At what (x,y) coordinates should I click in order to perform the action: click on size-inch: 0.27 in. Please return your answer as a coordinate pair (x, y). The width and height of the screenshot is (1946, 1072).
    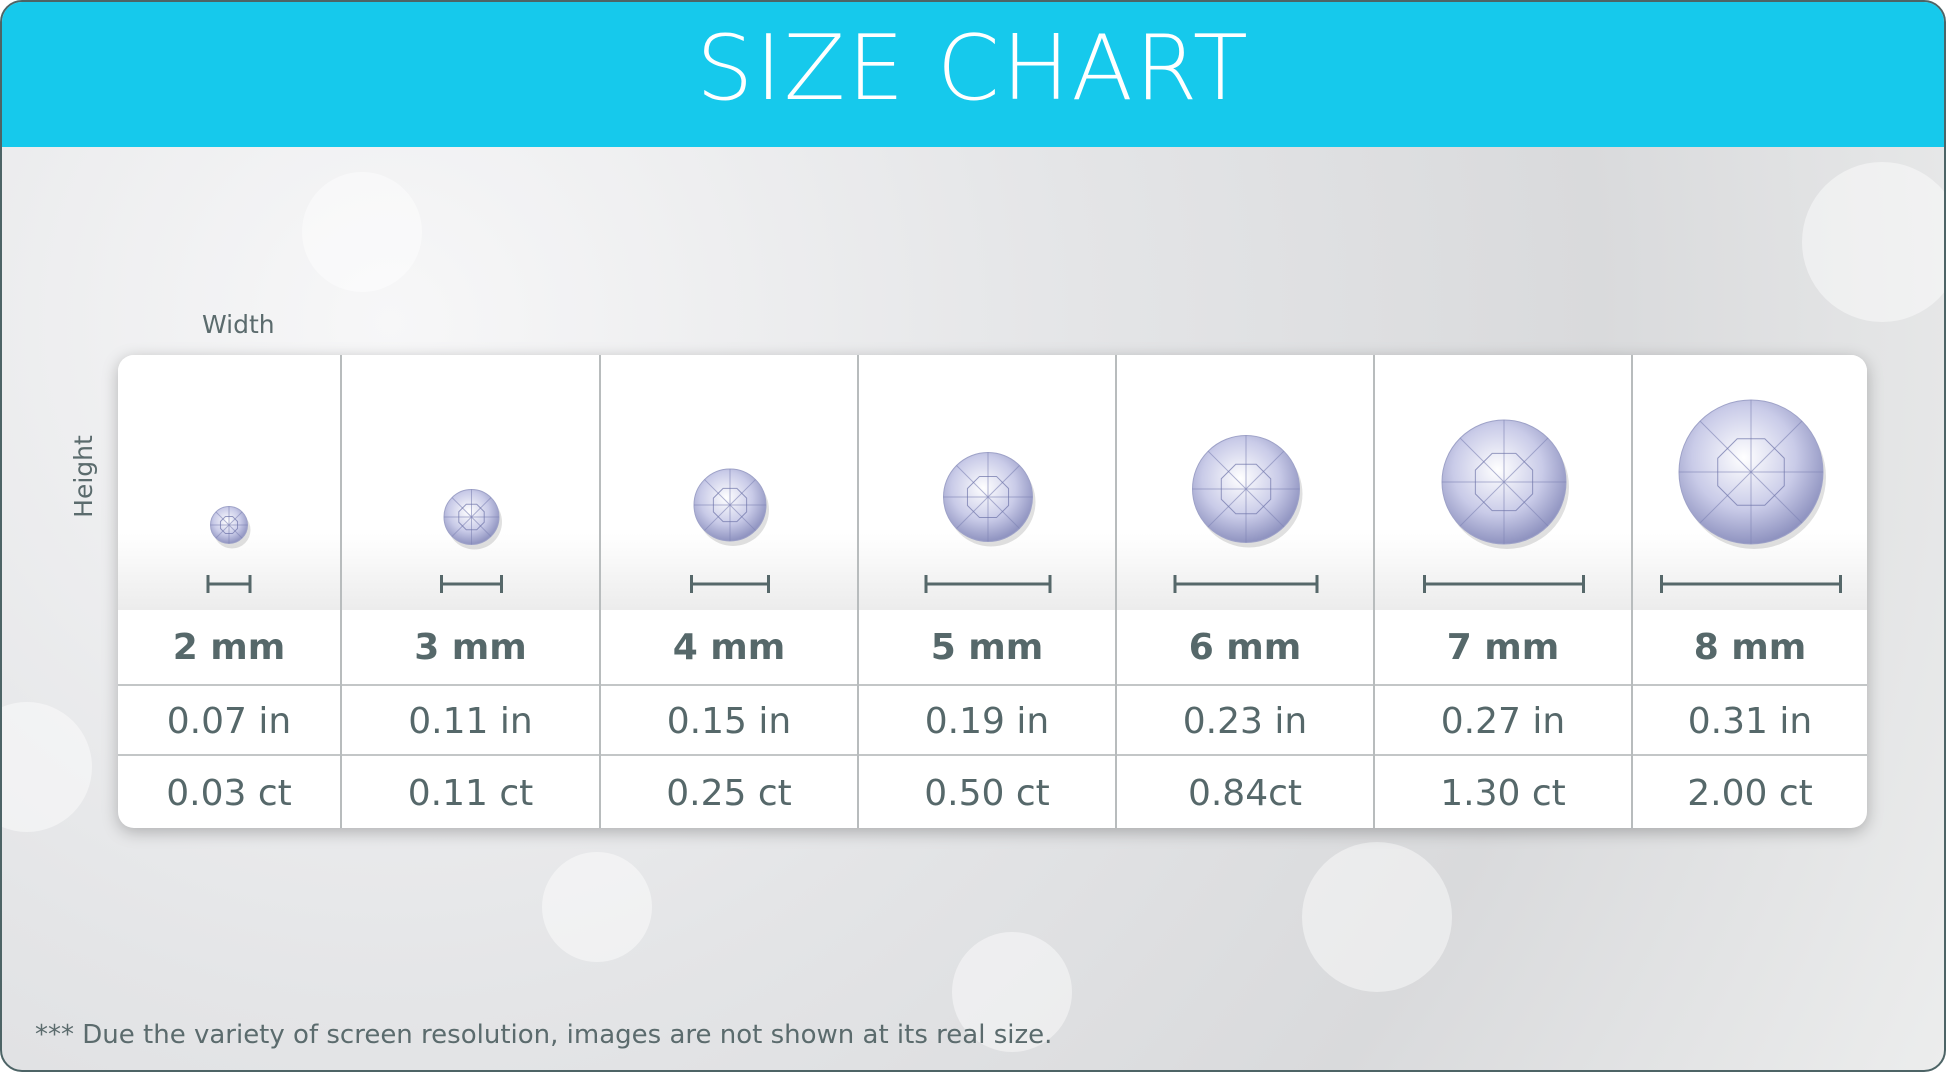
    Looking at the image, I should click on (1503, 720).